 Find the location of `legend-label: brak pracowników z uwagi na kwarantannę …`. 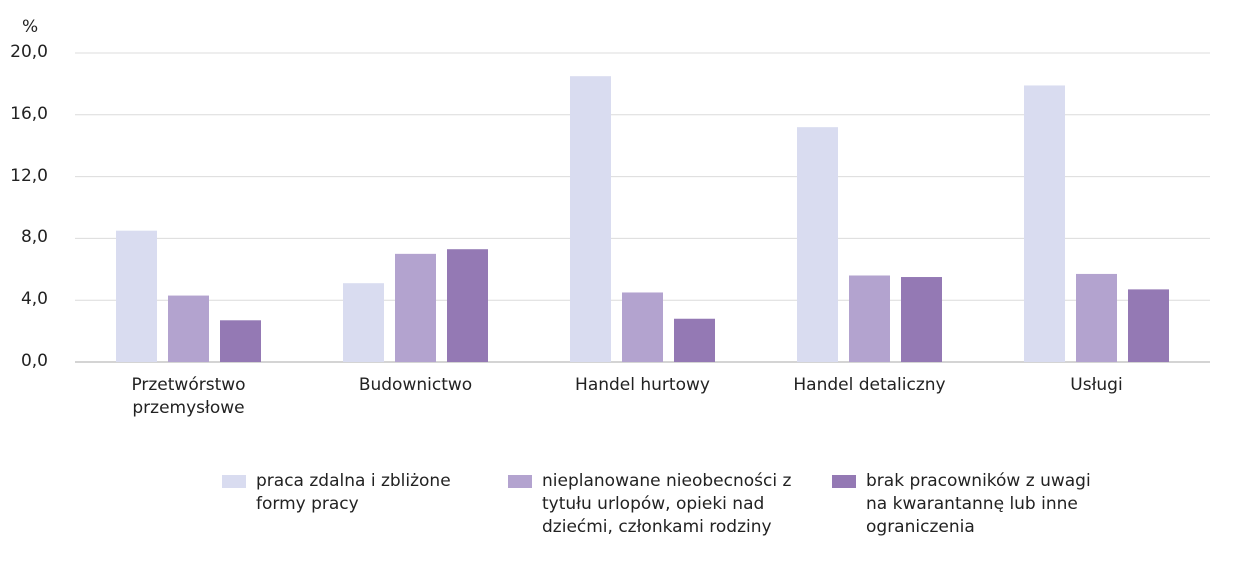

legend-label: brak pracowników z uwagi na kwarantannę … is located at coordinates (978, 504).